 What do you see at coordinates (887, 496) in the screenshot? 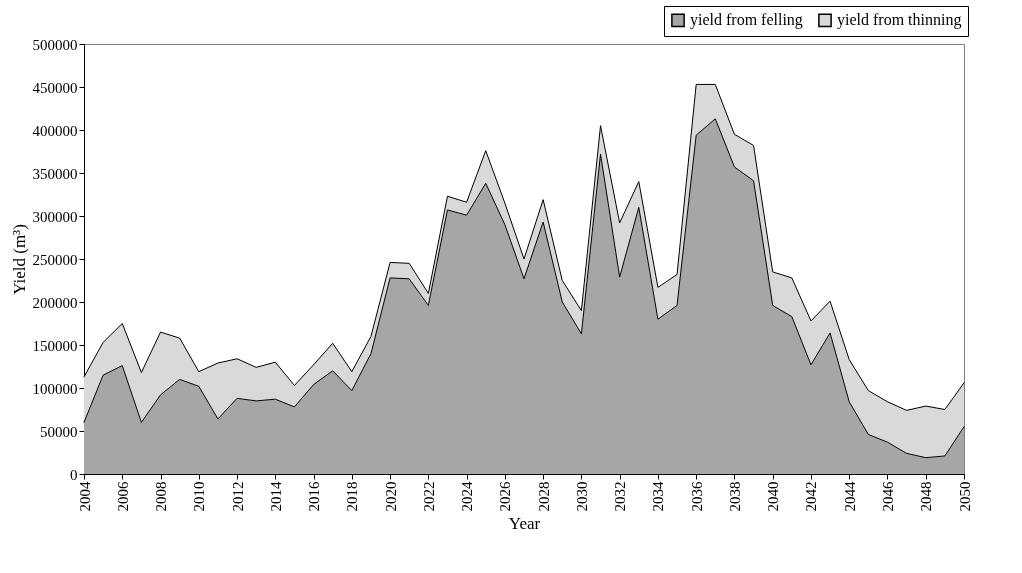
I see `x-tick-label: 2046` at bounding box center [887, 496].